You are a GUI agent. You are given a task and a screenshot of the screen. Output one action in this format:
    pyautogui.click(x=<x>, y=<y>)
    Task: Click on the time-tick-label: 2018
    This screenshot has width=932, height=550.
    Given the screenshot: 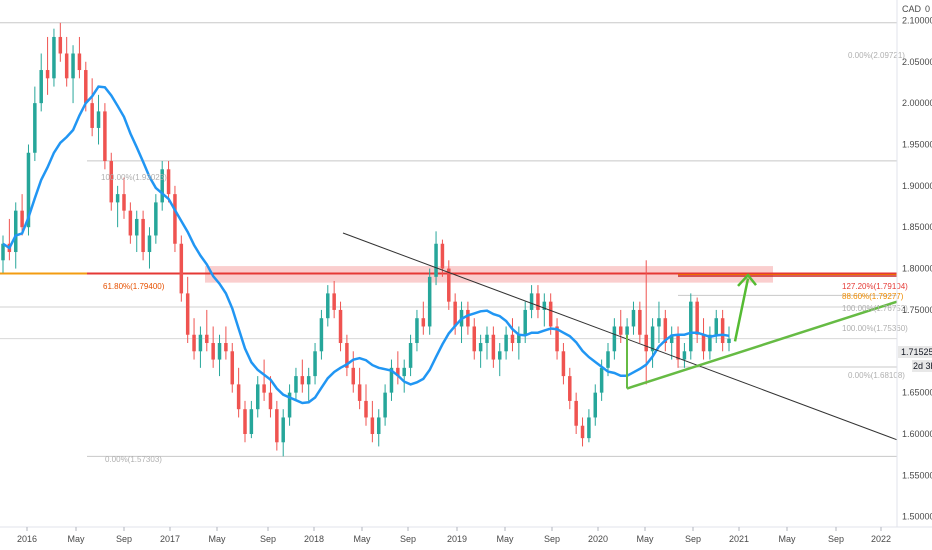 What is the action you would take?
    pyautogui.click(x=314, y=539)
    